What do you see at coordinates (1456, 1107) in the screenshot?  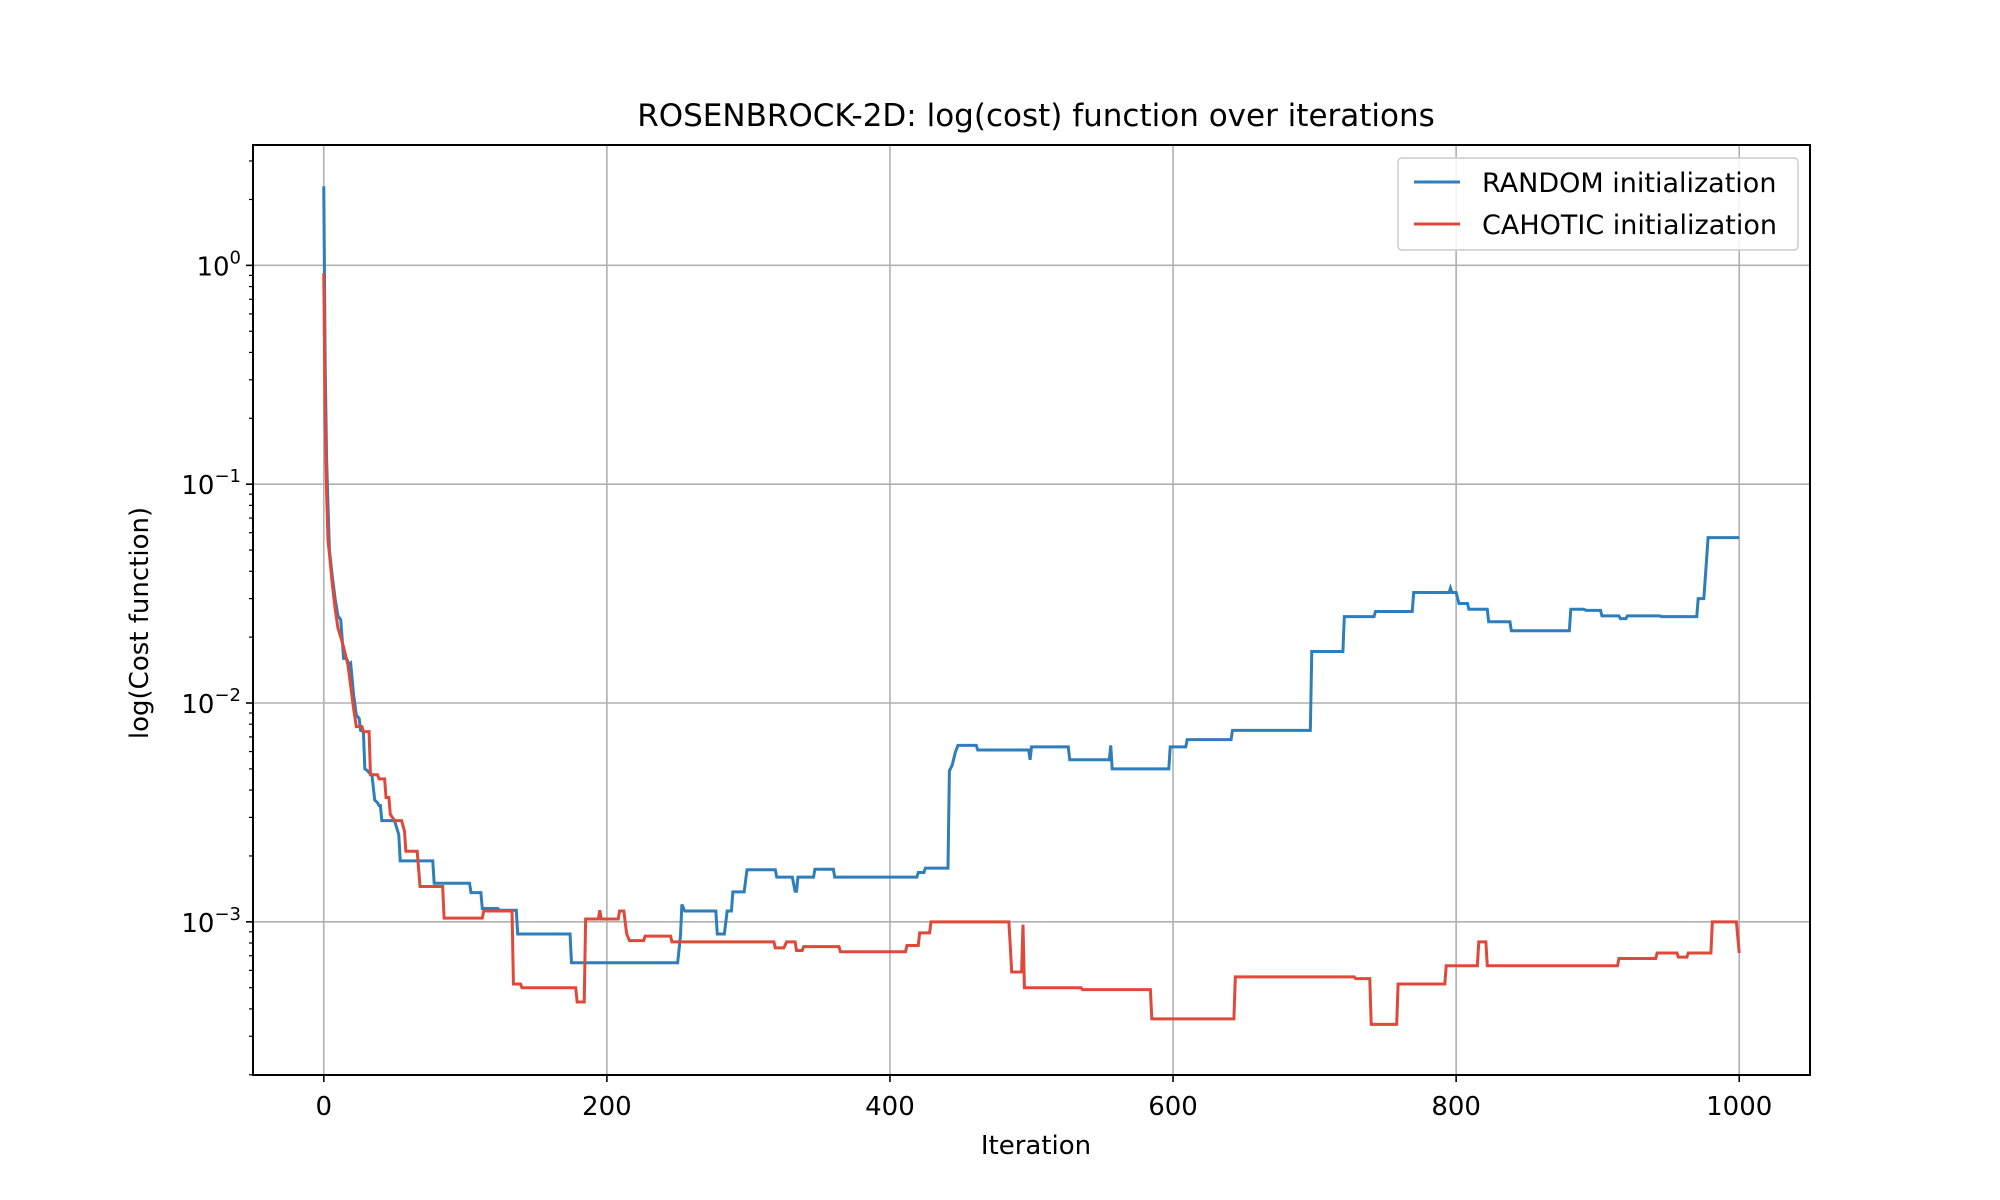 I see `x-tick-label: 800` at bounding box center [1456, 1107].